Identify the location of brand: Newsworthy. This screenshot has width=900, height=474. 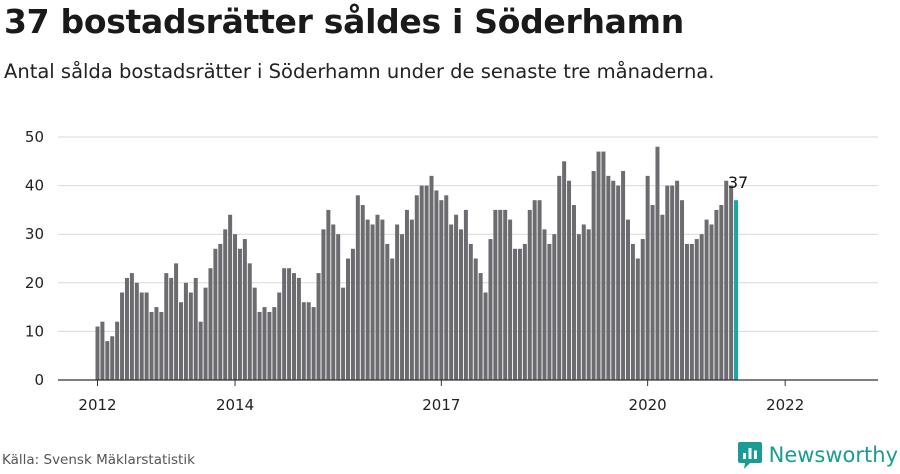
(817, 455).